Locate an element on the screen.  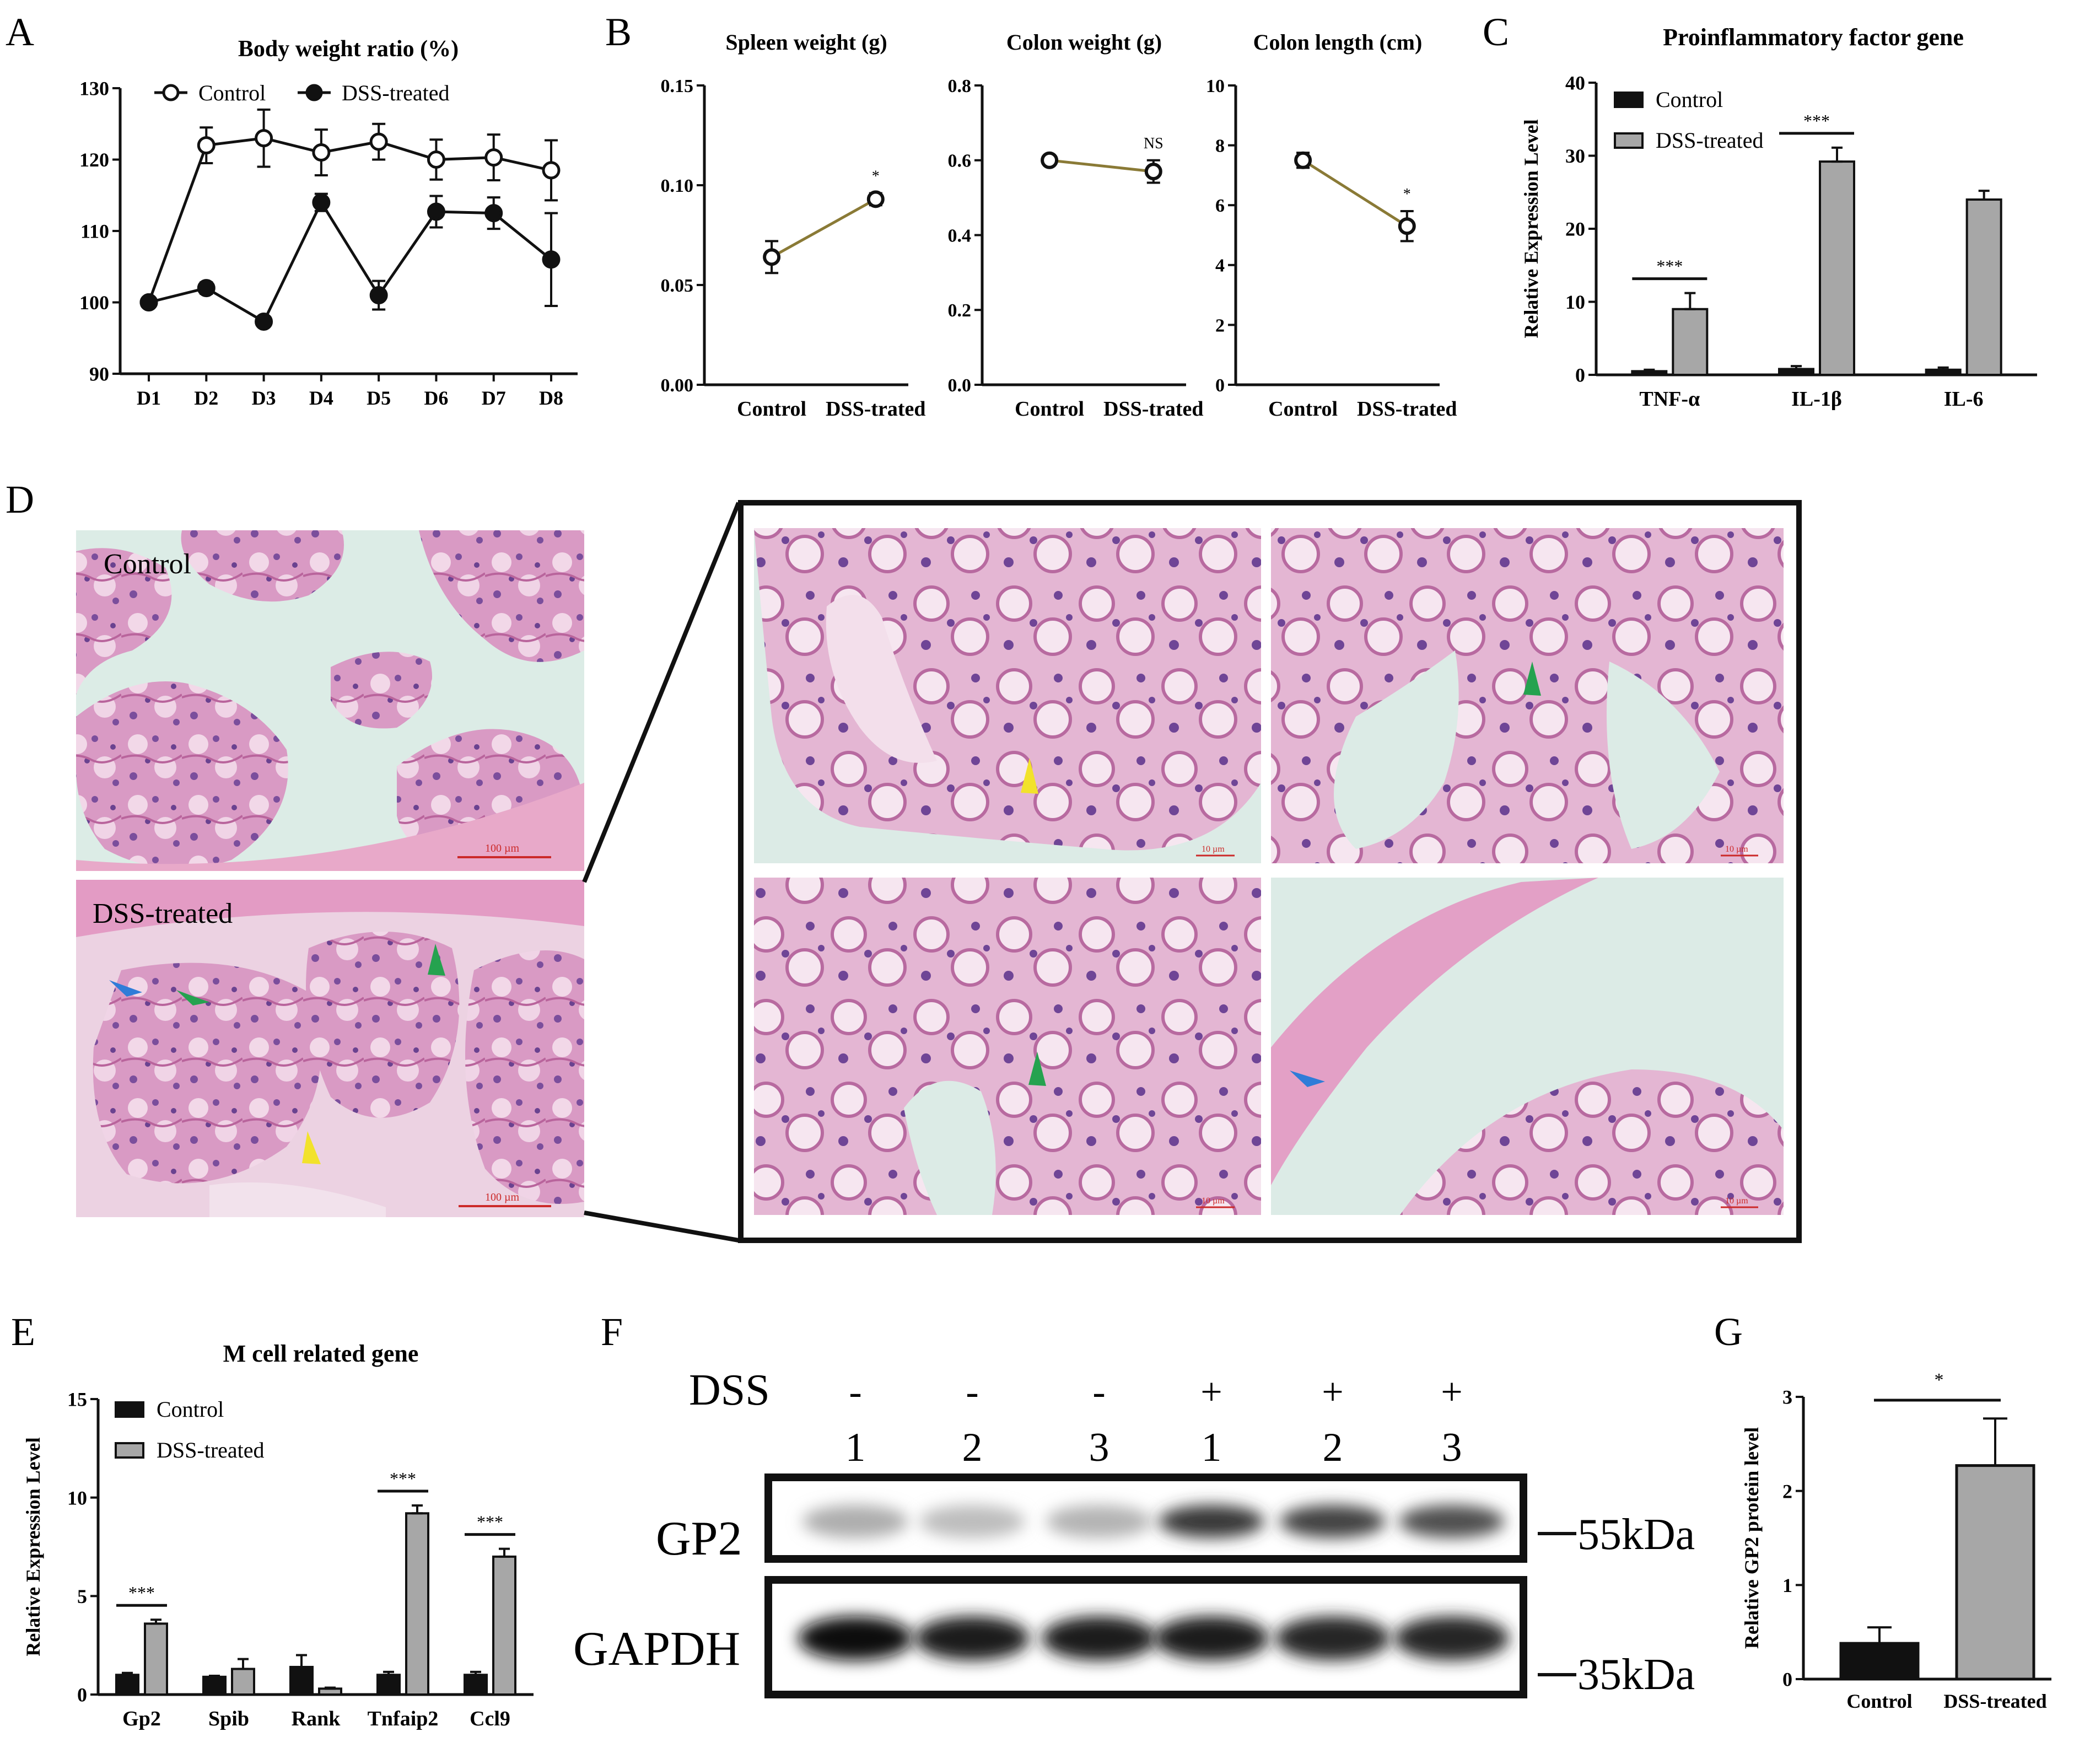
x-tick-label: DSS-trated is located at coordinates (1153, 409).